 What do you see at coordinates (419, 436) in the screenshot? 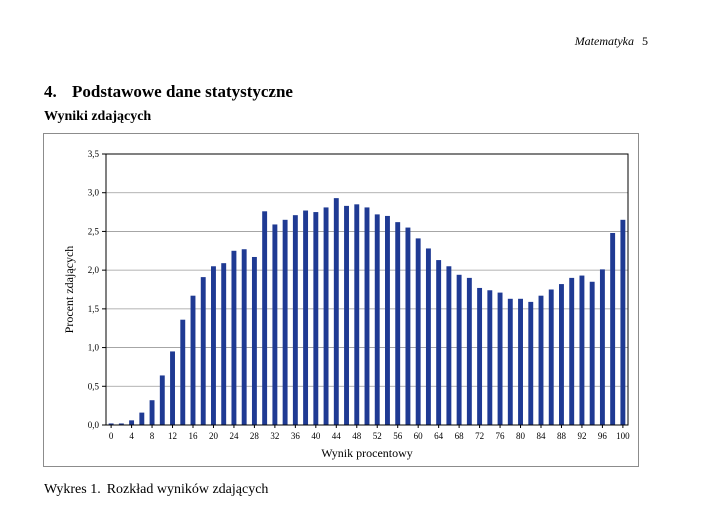
I see `x-tick-label: 60` at bounding box center [419, 436].